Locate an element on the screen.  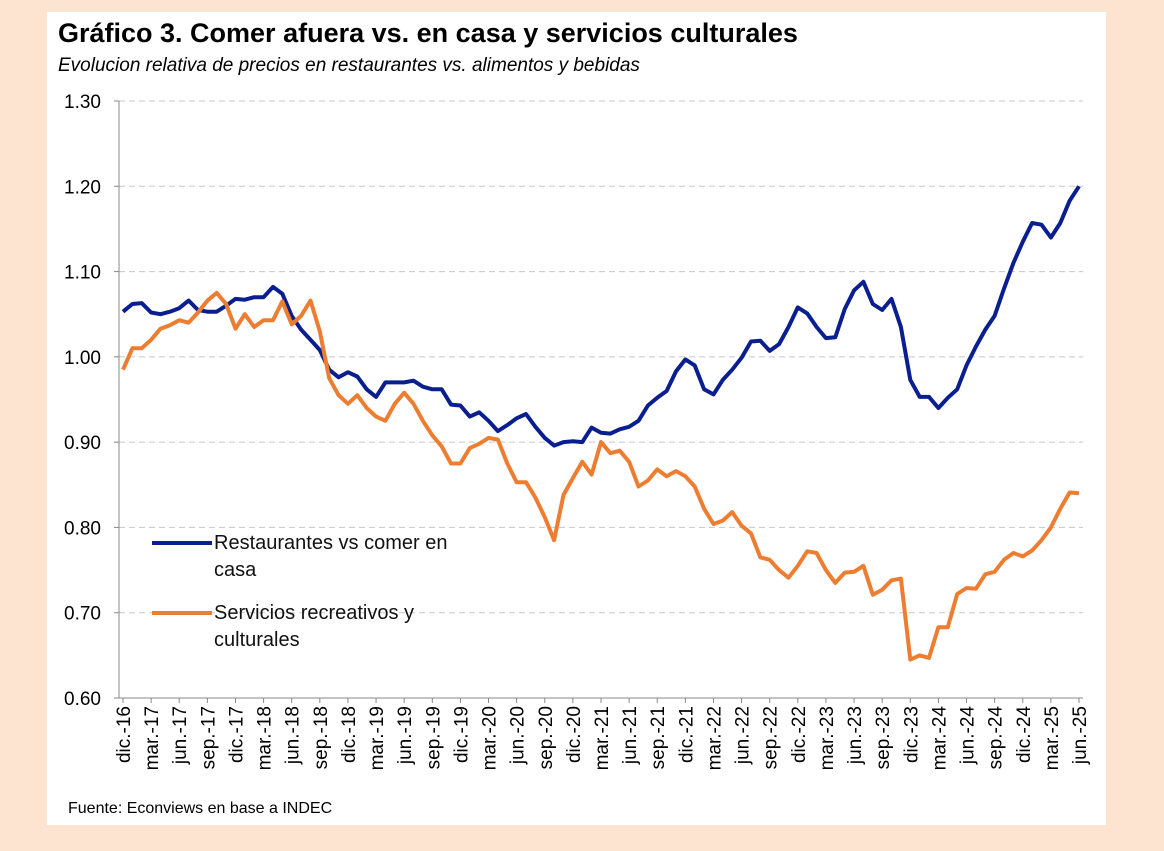
x-tick-label: dic.-21 is located at coordinates (686, 734).